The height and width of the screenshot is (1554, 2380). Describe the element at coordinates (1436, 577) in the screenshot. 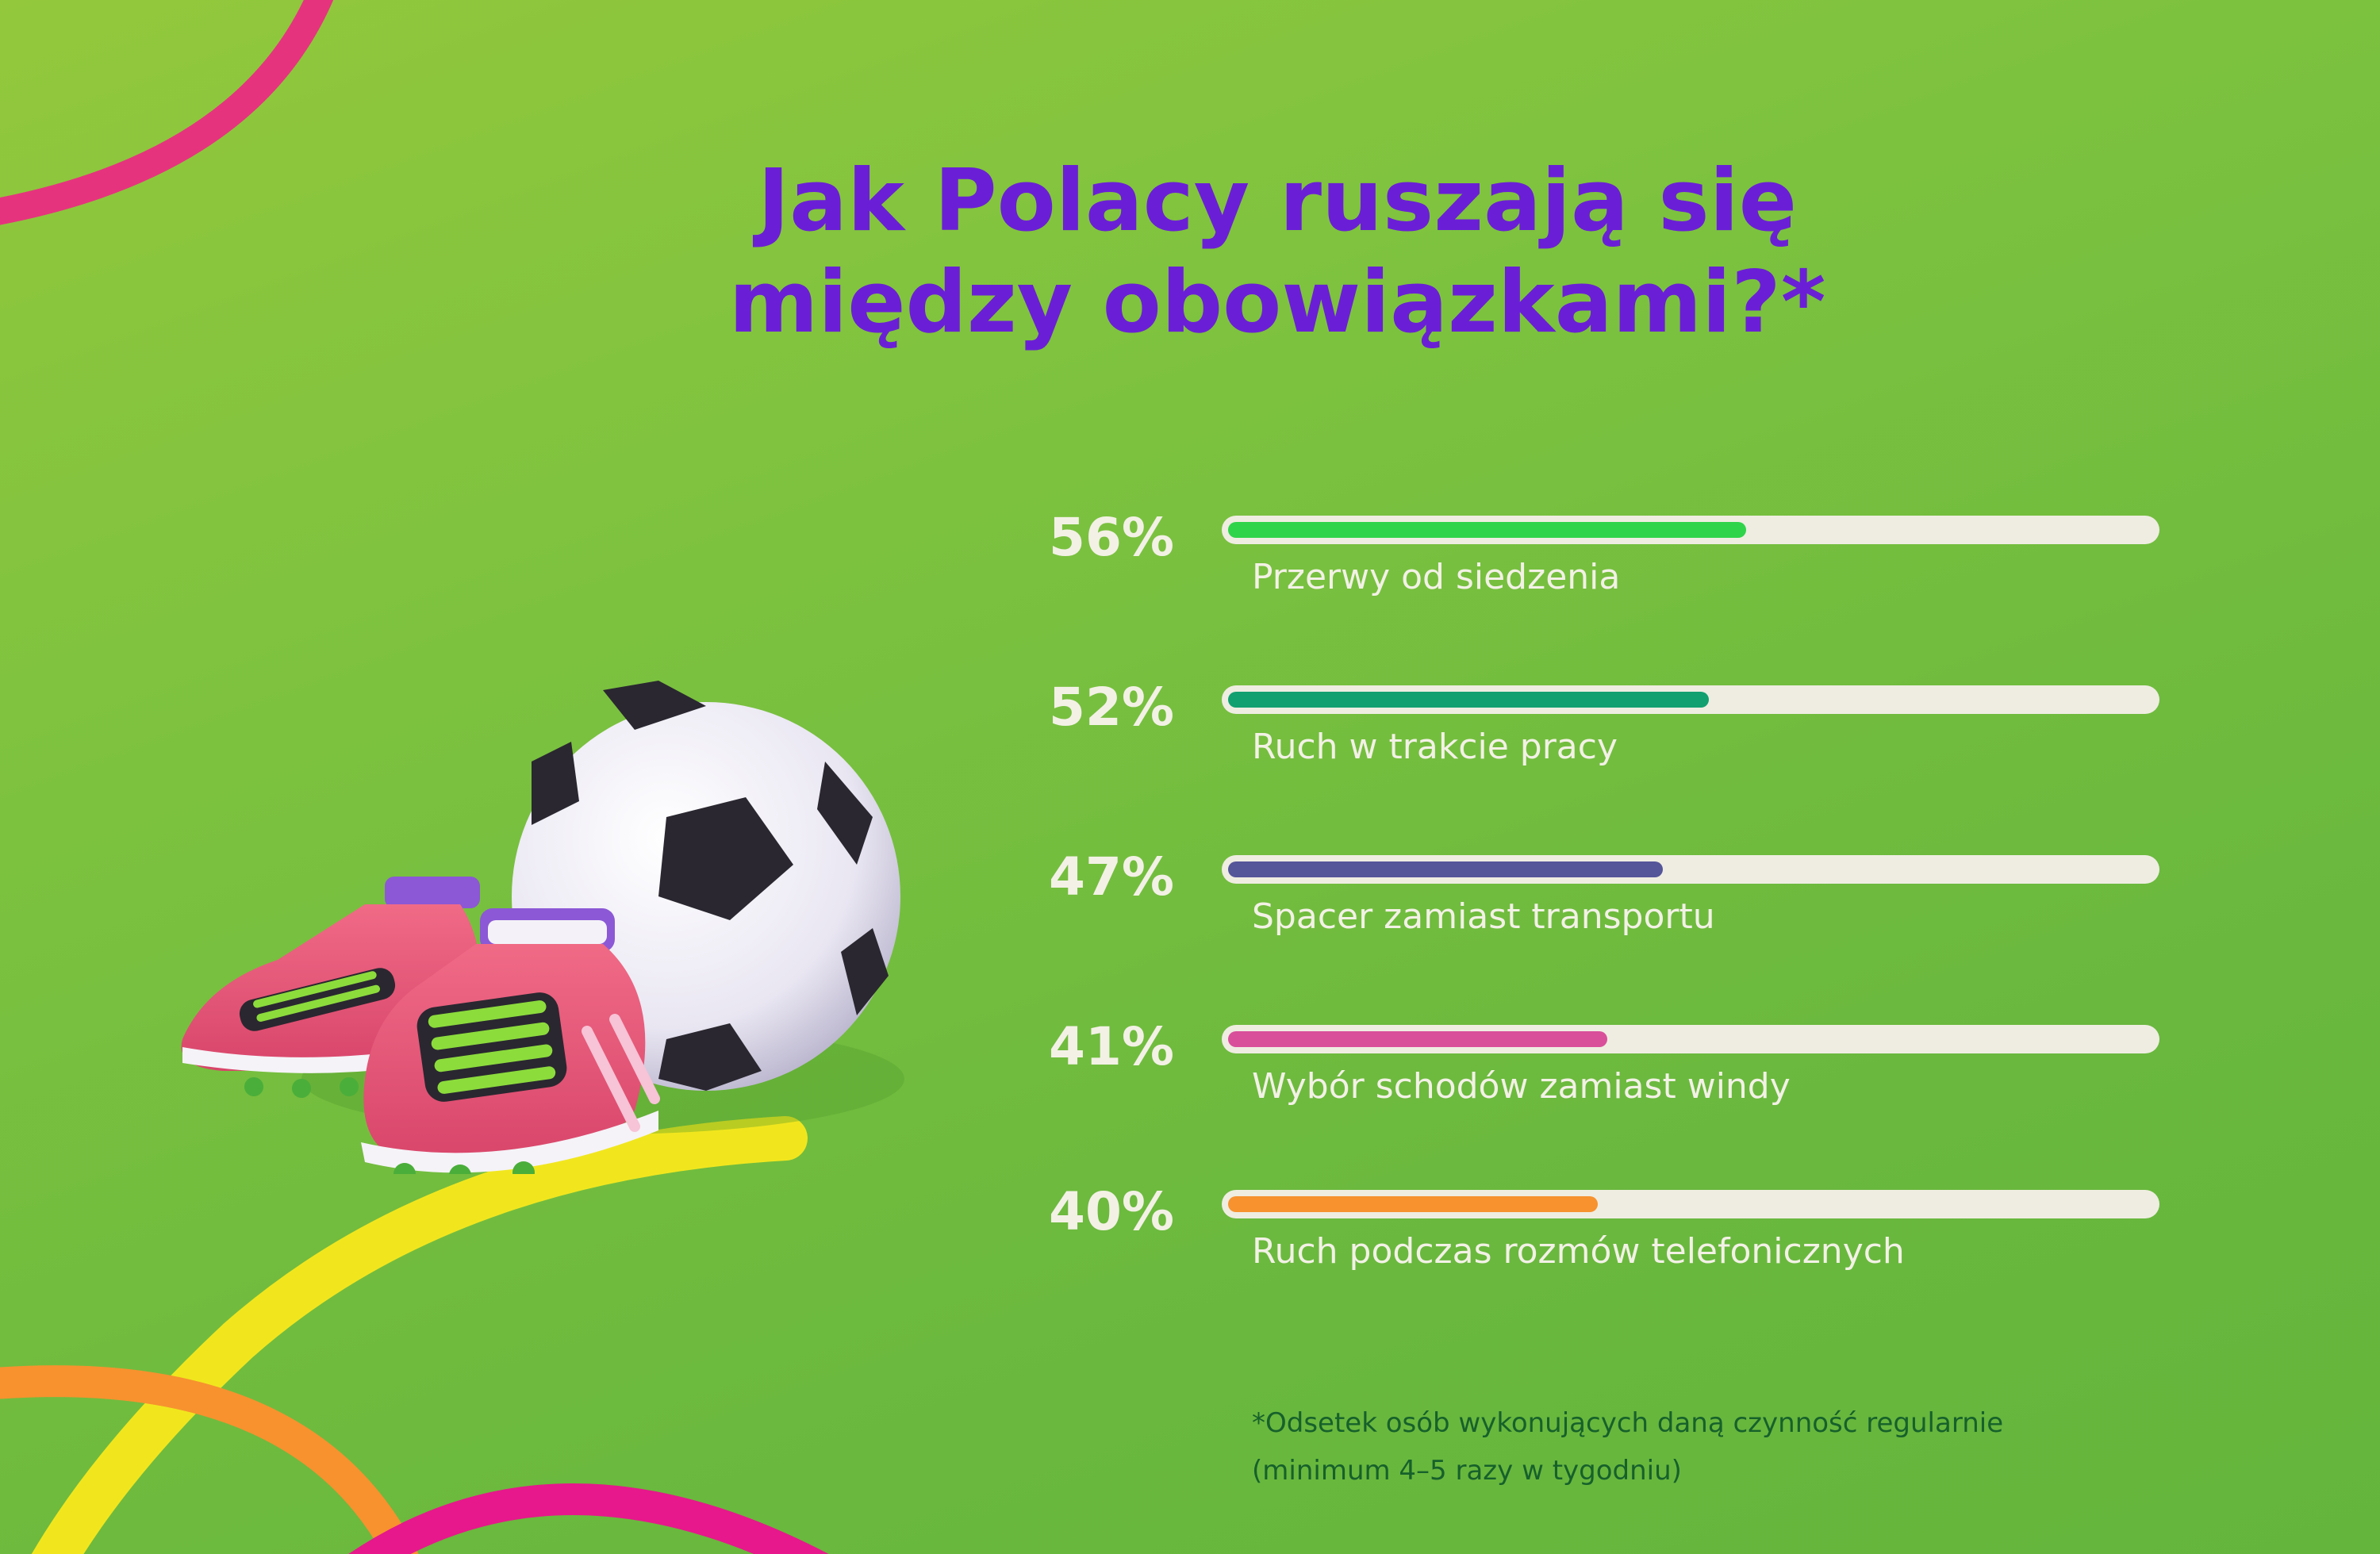

I see `category-label: Przerwy od siedzenia` at that location.